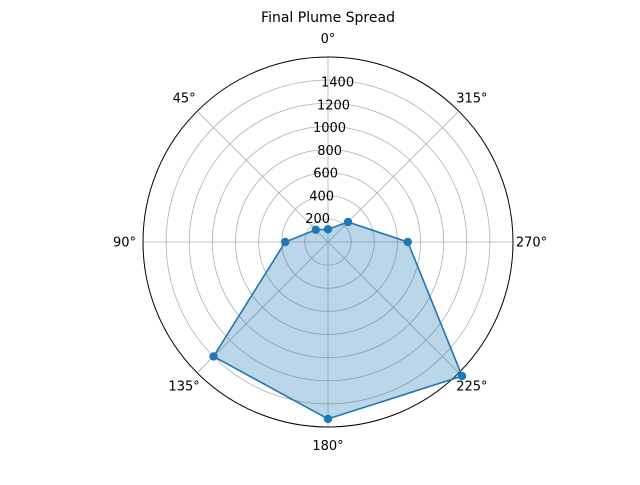  I want to click on angle-tick-label-45: 45°, so click(184, 99).